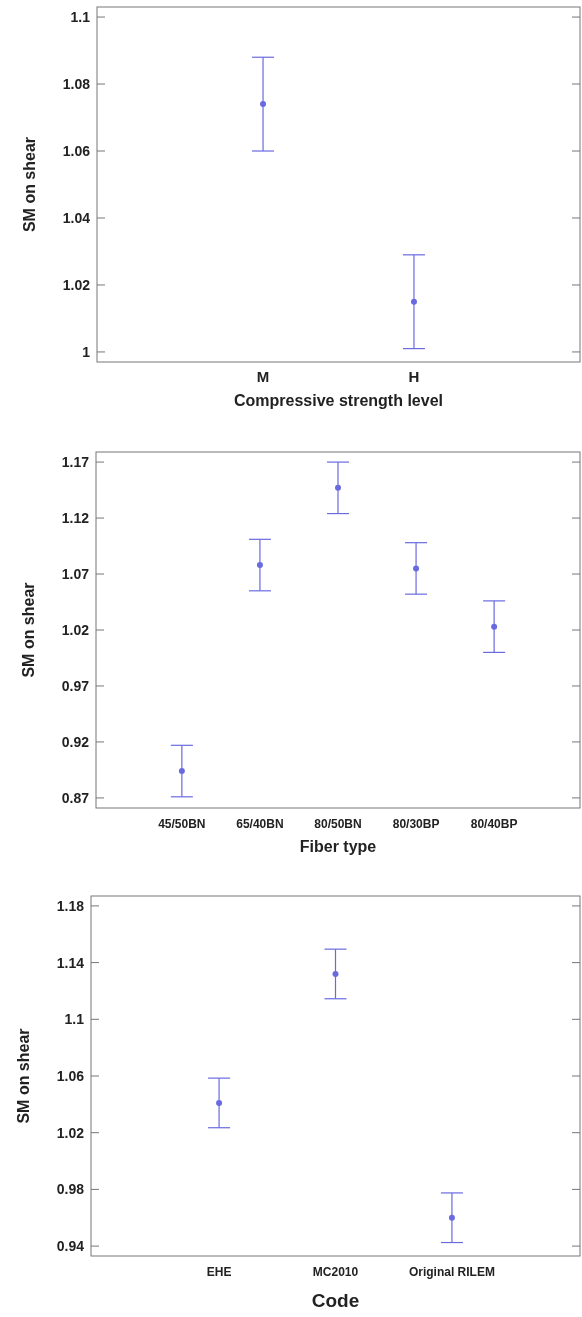 This screenshot has height=1317, width=582. What do you see at coordinates (260, 824) in the screenshot?
I see `x-tick-label: 65/40BN` at bounding box center [260, 824].